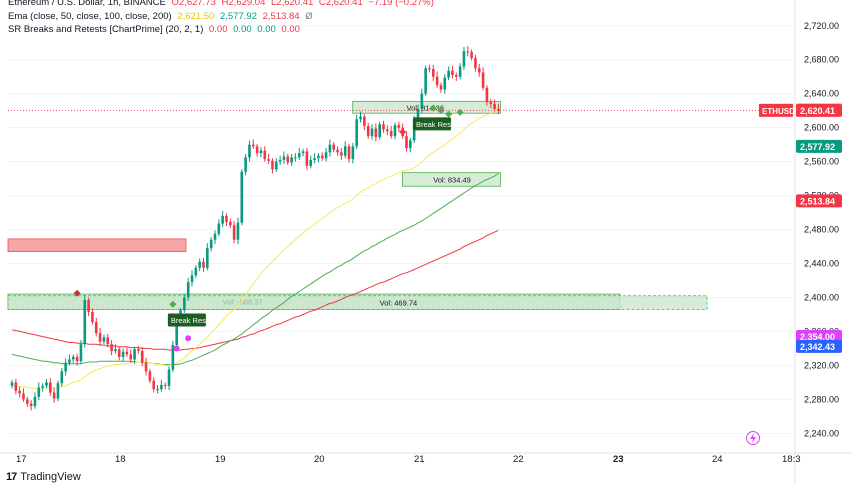 The image size is (852, 485). I want to click on x-tick-label: 18, so click(120, 459).